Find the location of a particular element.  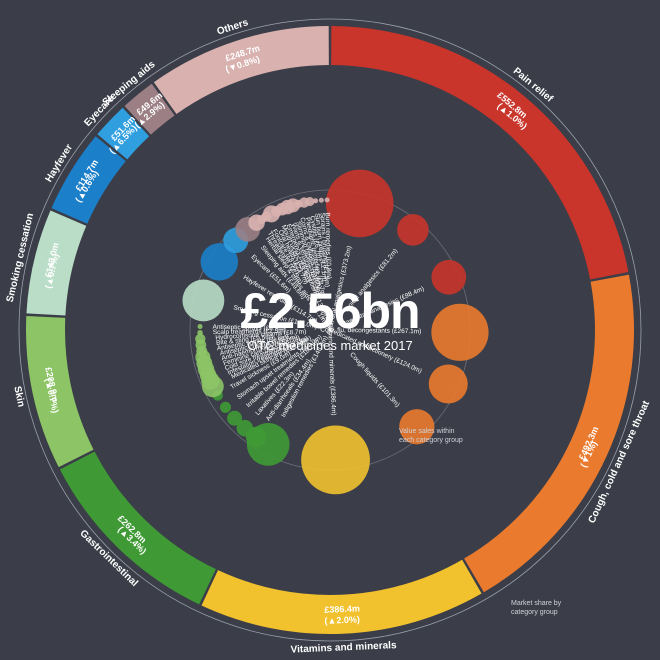

market-total: £2.56bn is located at coordinates (329, 311).